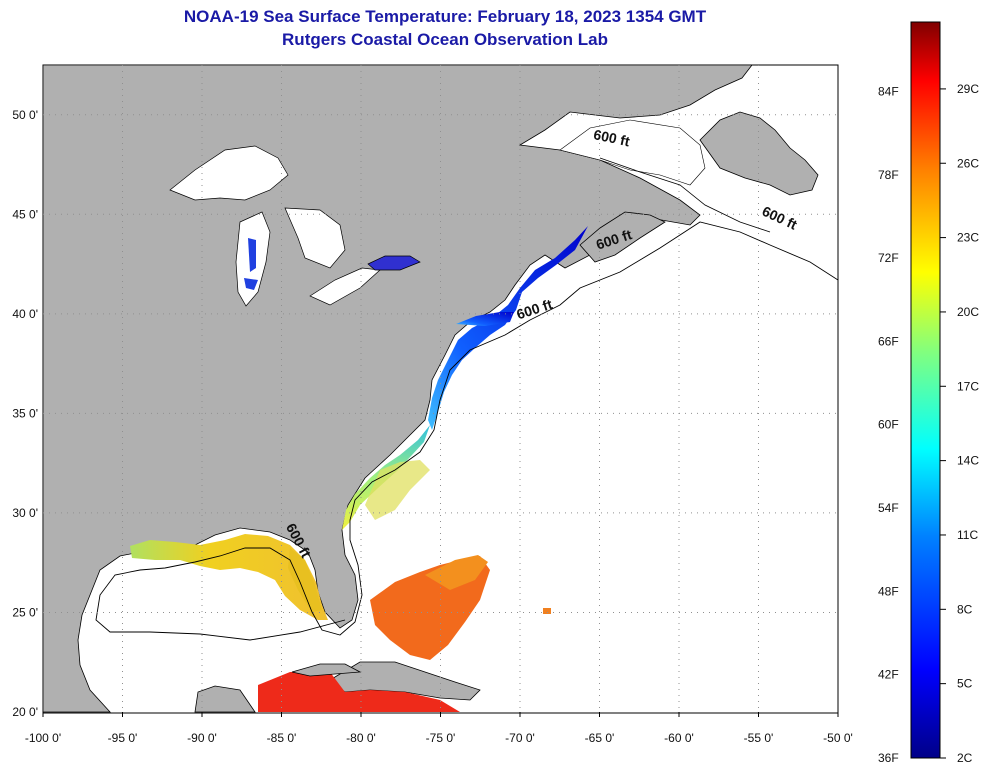 This screenshot has height=770, width=984. What do you see at coordinates (252, 255) in the screenshot?
I see `lake-michigan-sst` at bounding box center [252, 255].